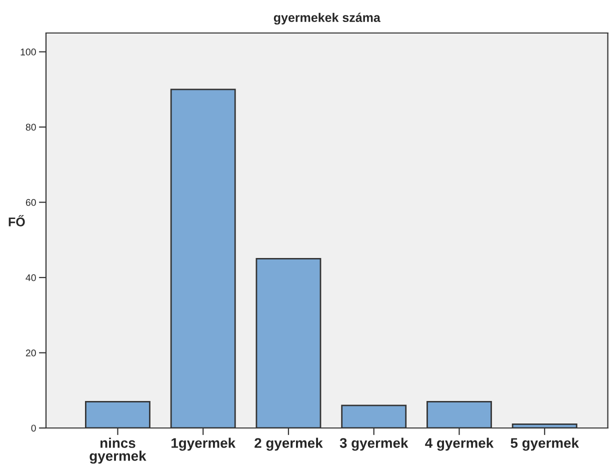 The width and height of the screenshot is (609, 474). Describe the element at coordinates (544, 444) in the screenshot. I see `x-tick-label: 5 gyermek` at that location.